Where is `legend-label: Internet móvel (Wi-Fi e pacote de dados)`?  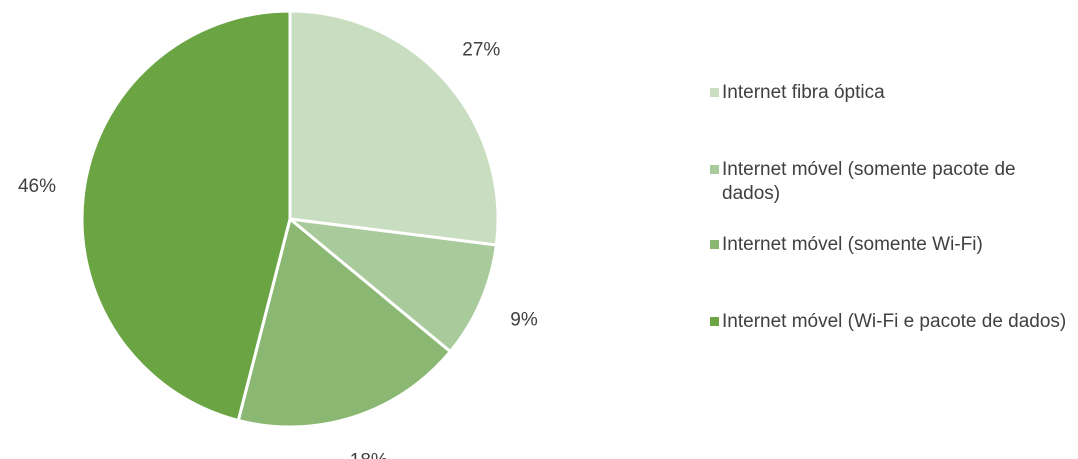
legend-label: Internet móvel (Wi-Fi e pacote de dados) is located at coordinates (894, 321).